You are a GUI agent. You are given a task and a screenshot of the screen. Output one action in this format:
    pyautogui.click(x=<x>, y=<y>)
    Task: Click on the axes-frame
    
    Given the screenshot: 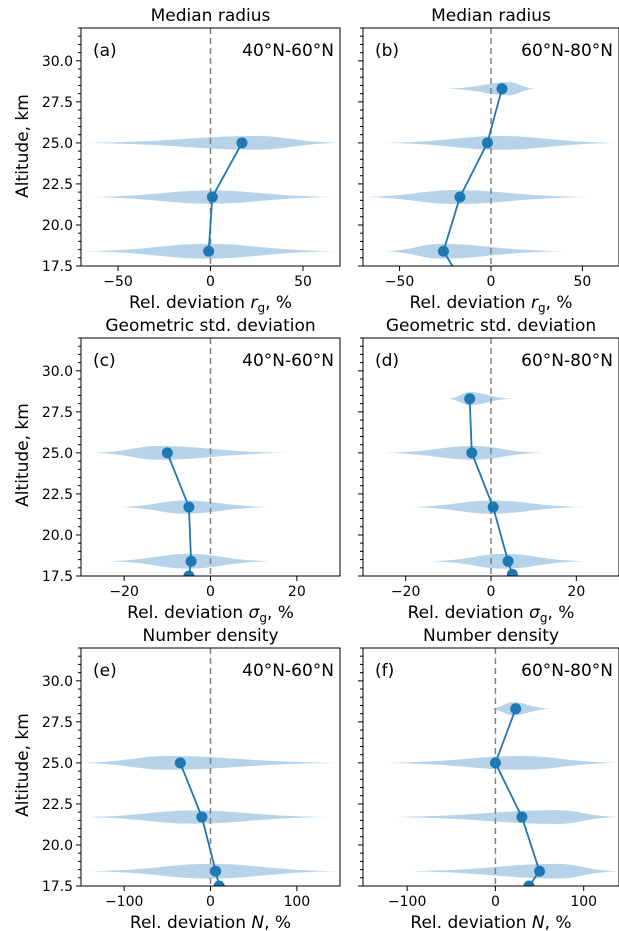 What is the action you would take?
    pyautogui.click(x=490, y=767)
    